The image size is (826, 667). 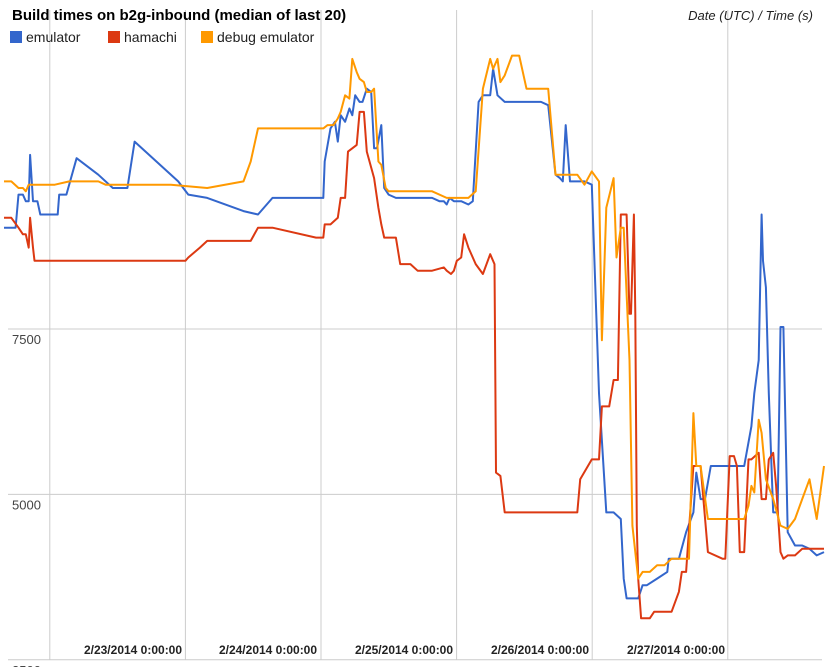 What do you see at coordinates (676, 650) in the screenshot?
I see `x-tick-label: 2/27/2014 0:00:00` at bounding box center [676, 650].